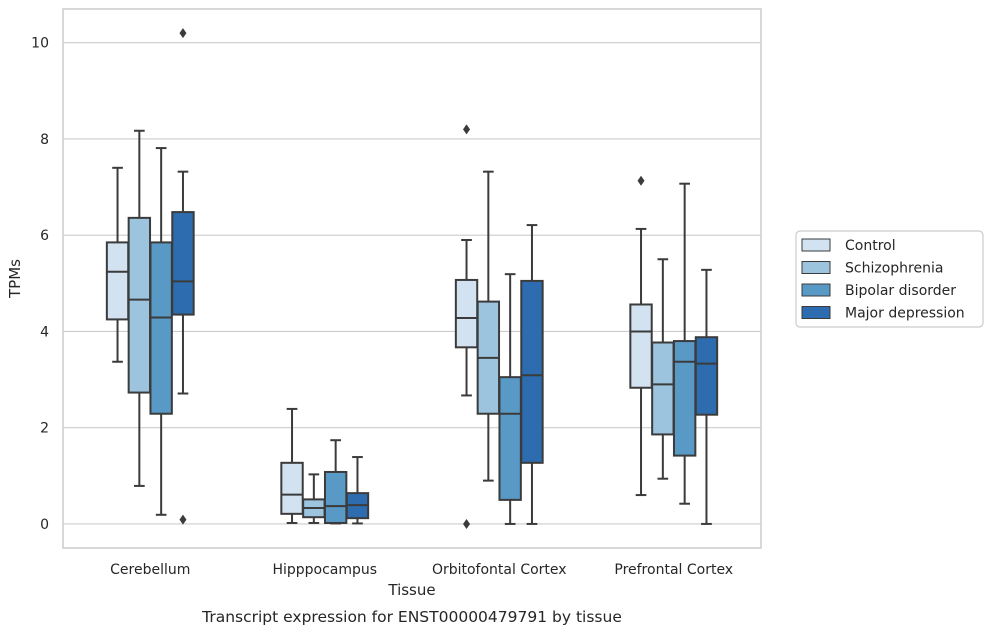 Image resolution: width=992 pixels, height=638 pixels. I want to click on y-axis-label: TPMs, so click(15, 279).